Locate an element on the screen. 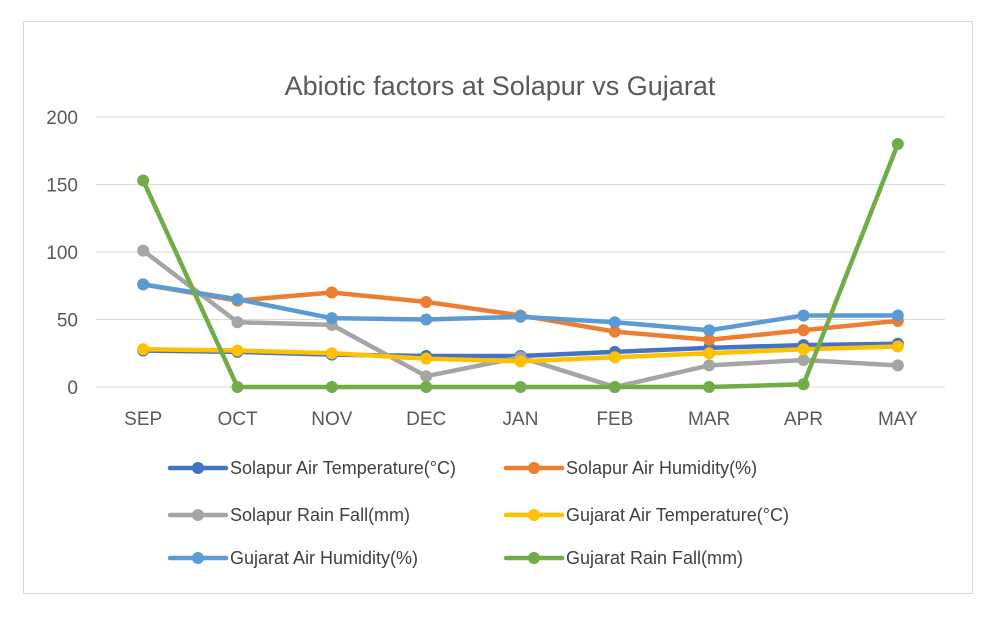  y-tick-label: 150 is located at coordinates (62, 186).